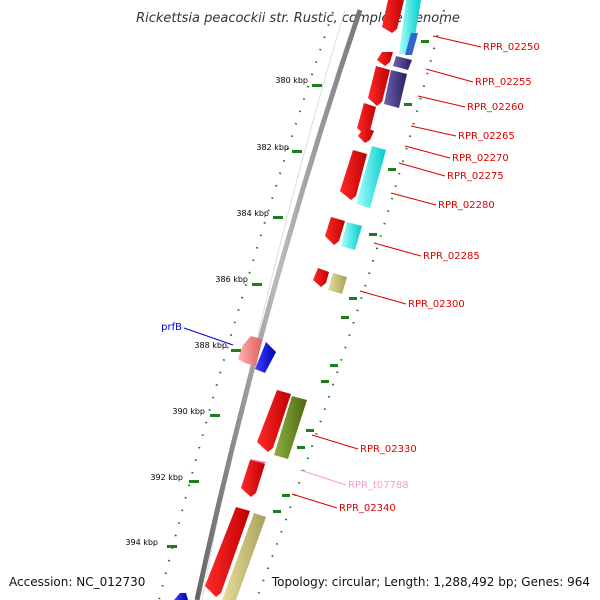 This screenshot has width=600, height=600. I want to click on tick-label: 386 kbp, so click(231, 279).